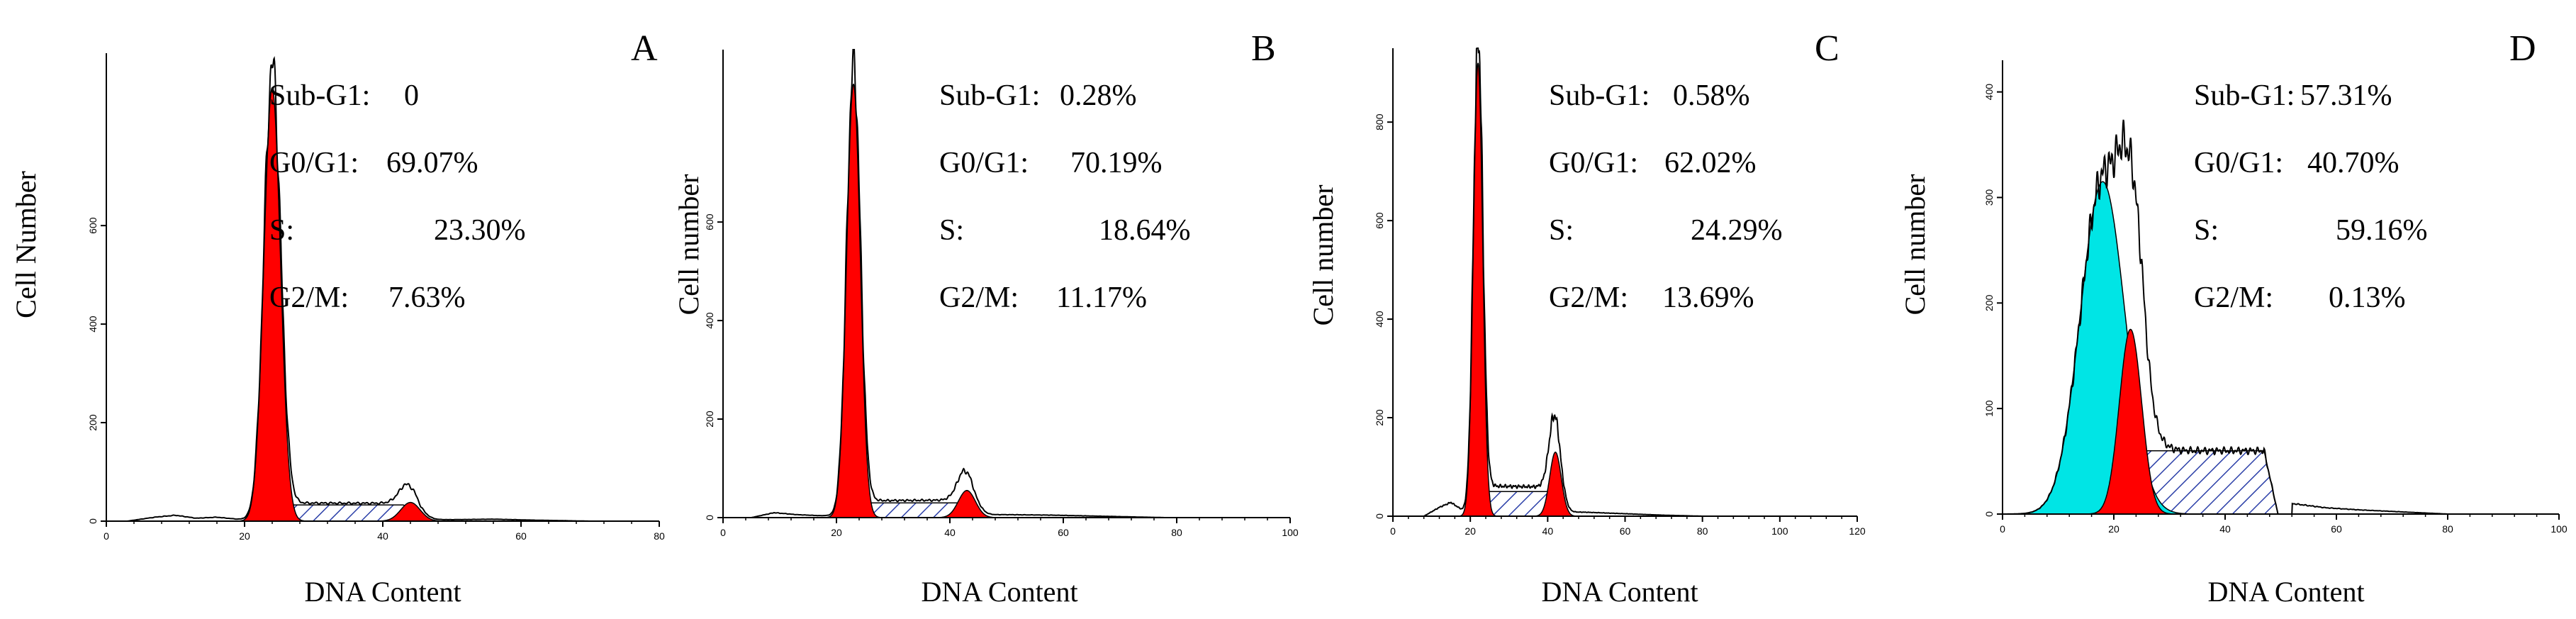 This screenshot has width=2576, height=619. What do you see at coordinates (2353, 163) in the screenshot?
I see `annotation-value: 40.70%` at bounding box center [2353, 163].